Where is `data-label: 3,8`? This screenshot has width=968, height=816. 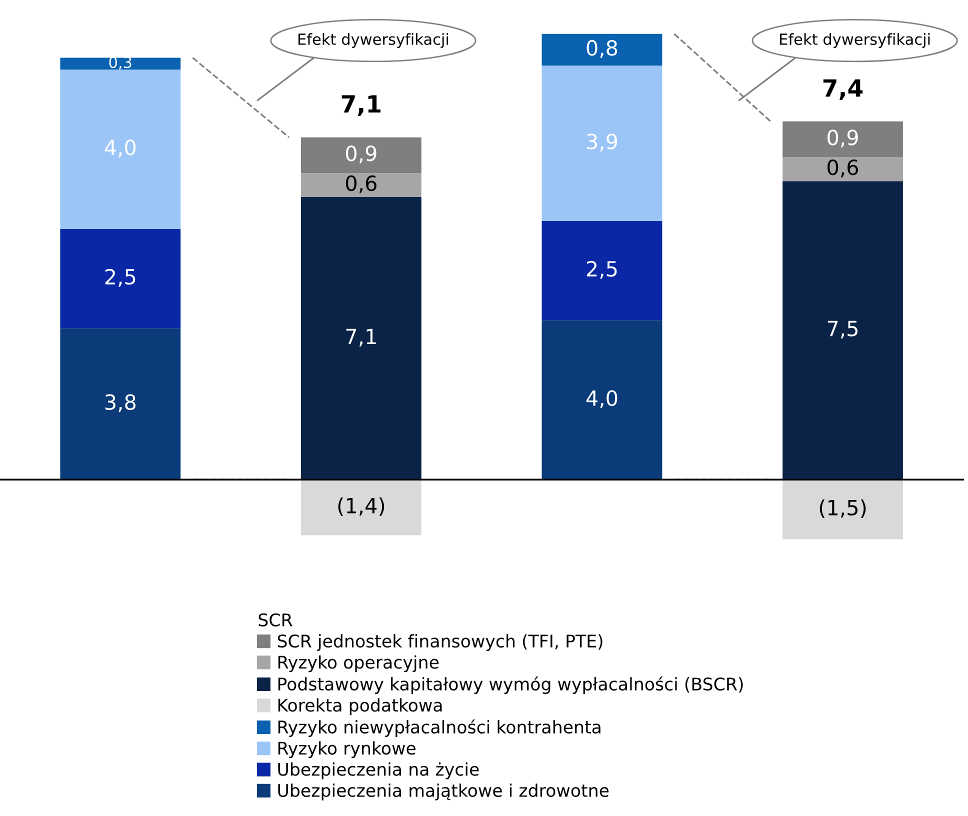
data-label: 3,8 is located at coordinates (120, 403).